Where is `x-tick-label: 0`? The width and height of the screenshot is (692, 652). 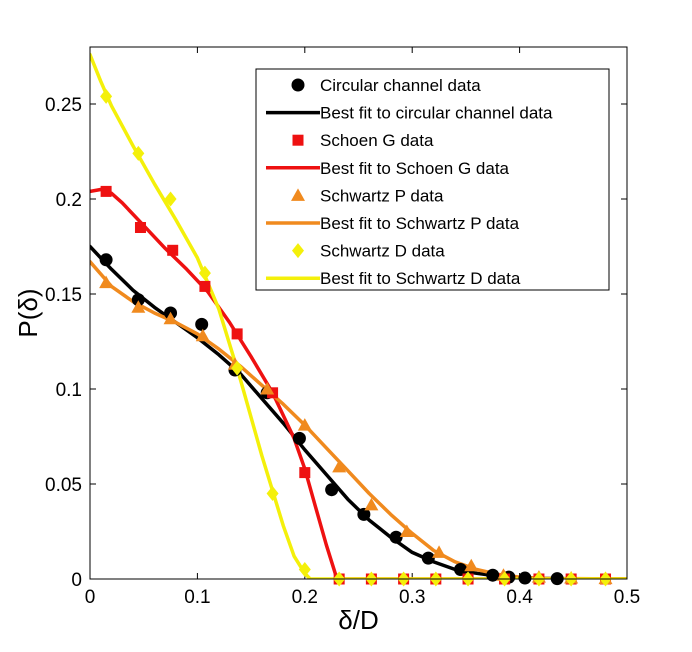
x-tick-label: 0 is located at coordinates (90, 597).